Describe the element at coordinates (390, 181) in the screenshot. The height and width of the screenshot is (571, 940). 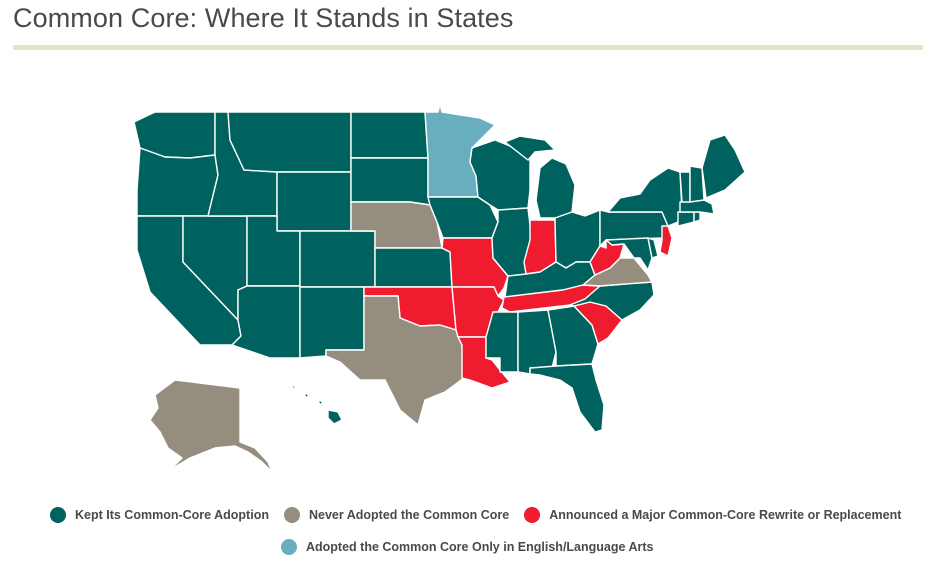
I see `state-south-dakota` at that location.